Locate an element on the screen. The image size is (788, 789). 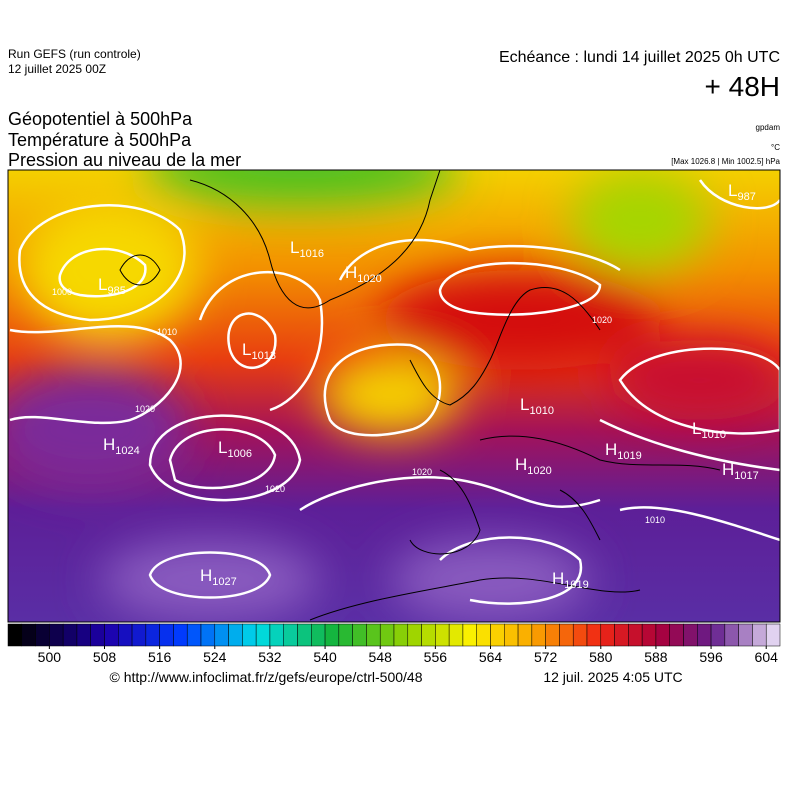
unit: [Max 1026.8 | Min 1002.5] hPa is located at coordinates (725, 161).